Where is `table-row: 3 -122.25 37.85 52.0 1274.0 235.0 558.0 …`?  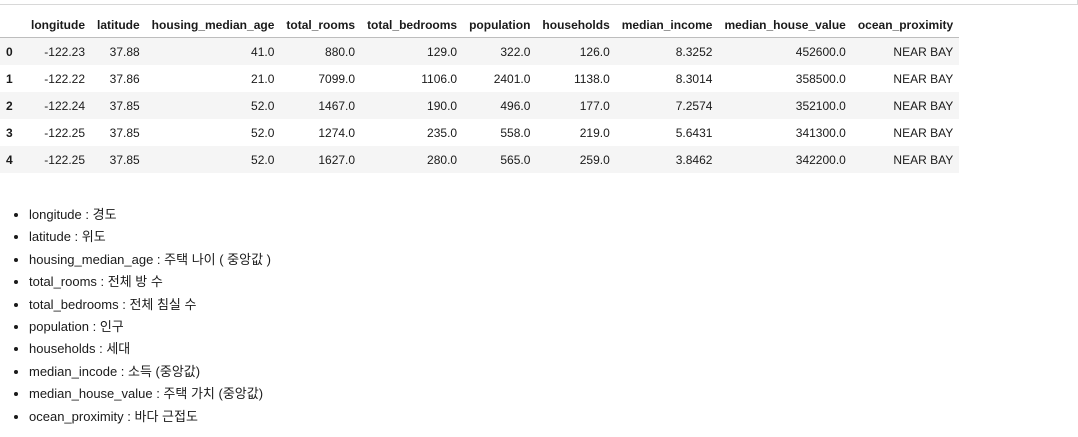
table-row: 3 -122.25 37.85 52.0 1274.0 235.0 558.0 … is located at coordinates (479, 132).